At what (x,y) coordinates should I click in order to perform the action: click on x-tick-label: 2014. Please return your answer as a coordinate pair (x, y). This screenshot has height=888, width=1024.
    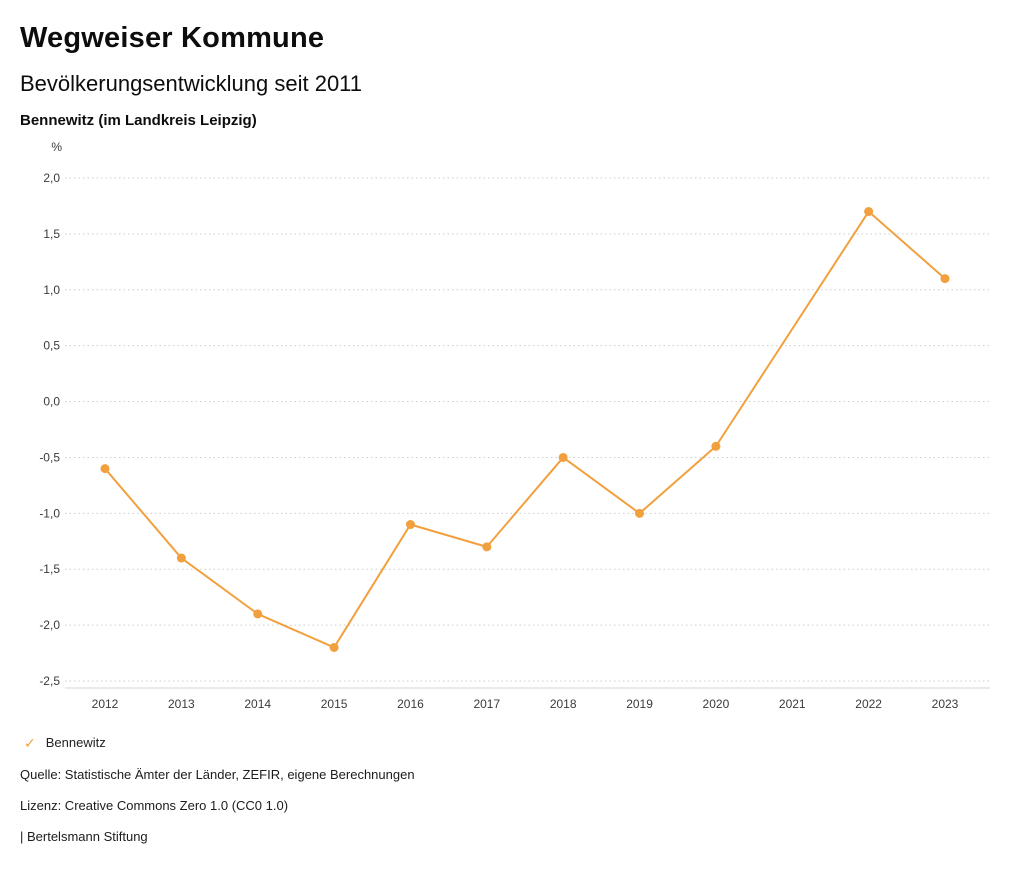
    Looking at the image, I should click on (257, 704).